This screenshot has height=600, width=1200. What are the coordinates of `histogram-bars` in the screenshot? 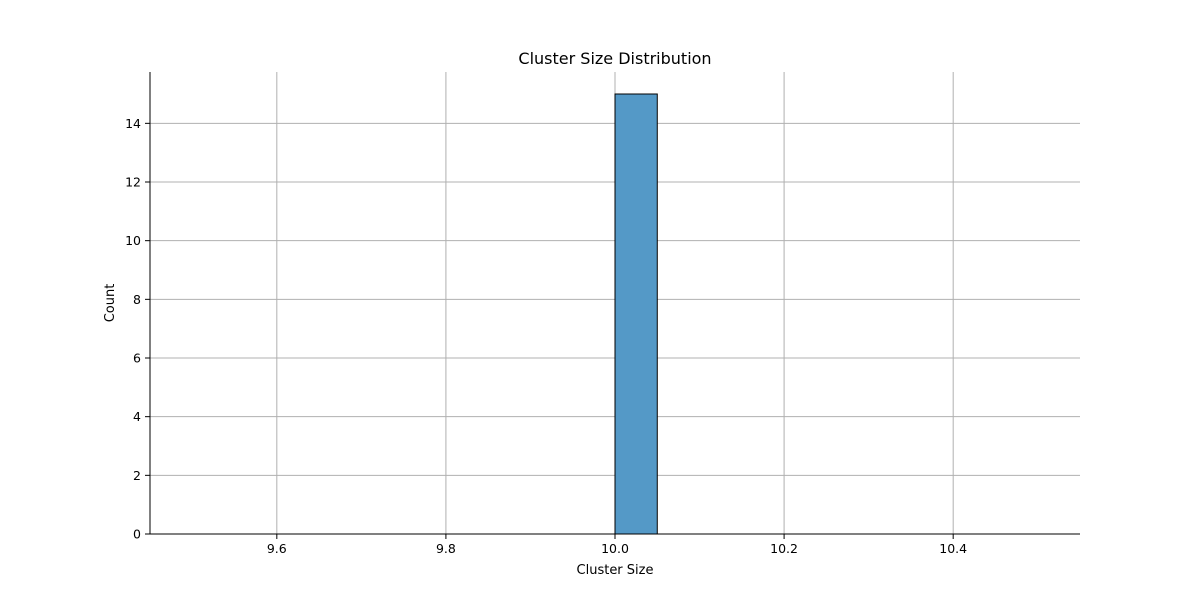 It's located at (636, 314).